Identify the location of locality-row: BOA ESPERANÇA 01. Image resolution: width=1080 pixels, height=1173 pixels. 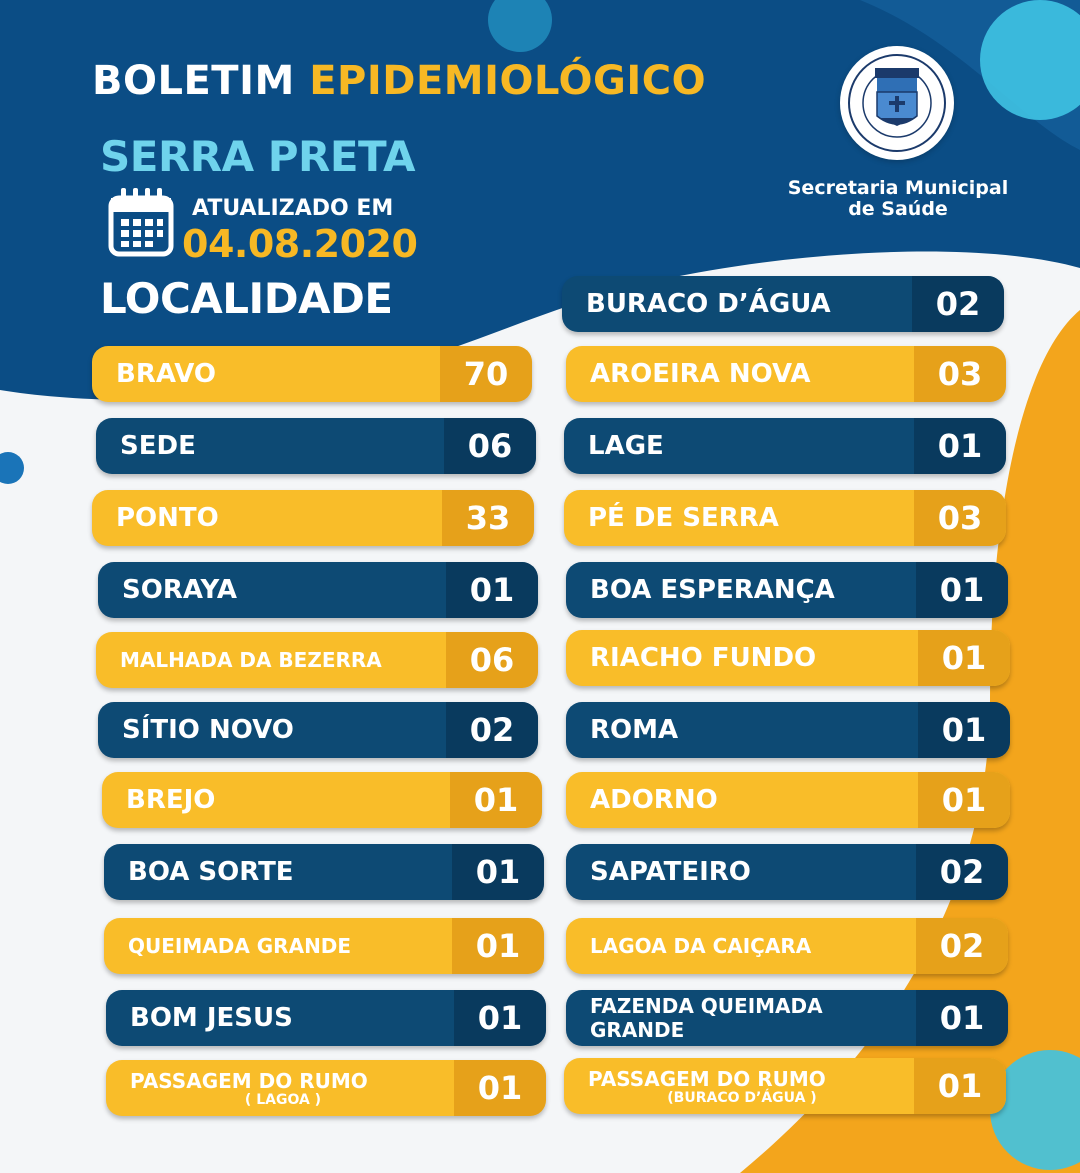
(787, 590).